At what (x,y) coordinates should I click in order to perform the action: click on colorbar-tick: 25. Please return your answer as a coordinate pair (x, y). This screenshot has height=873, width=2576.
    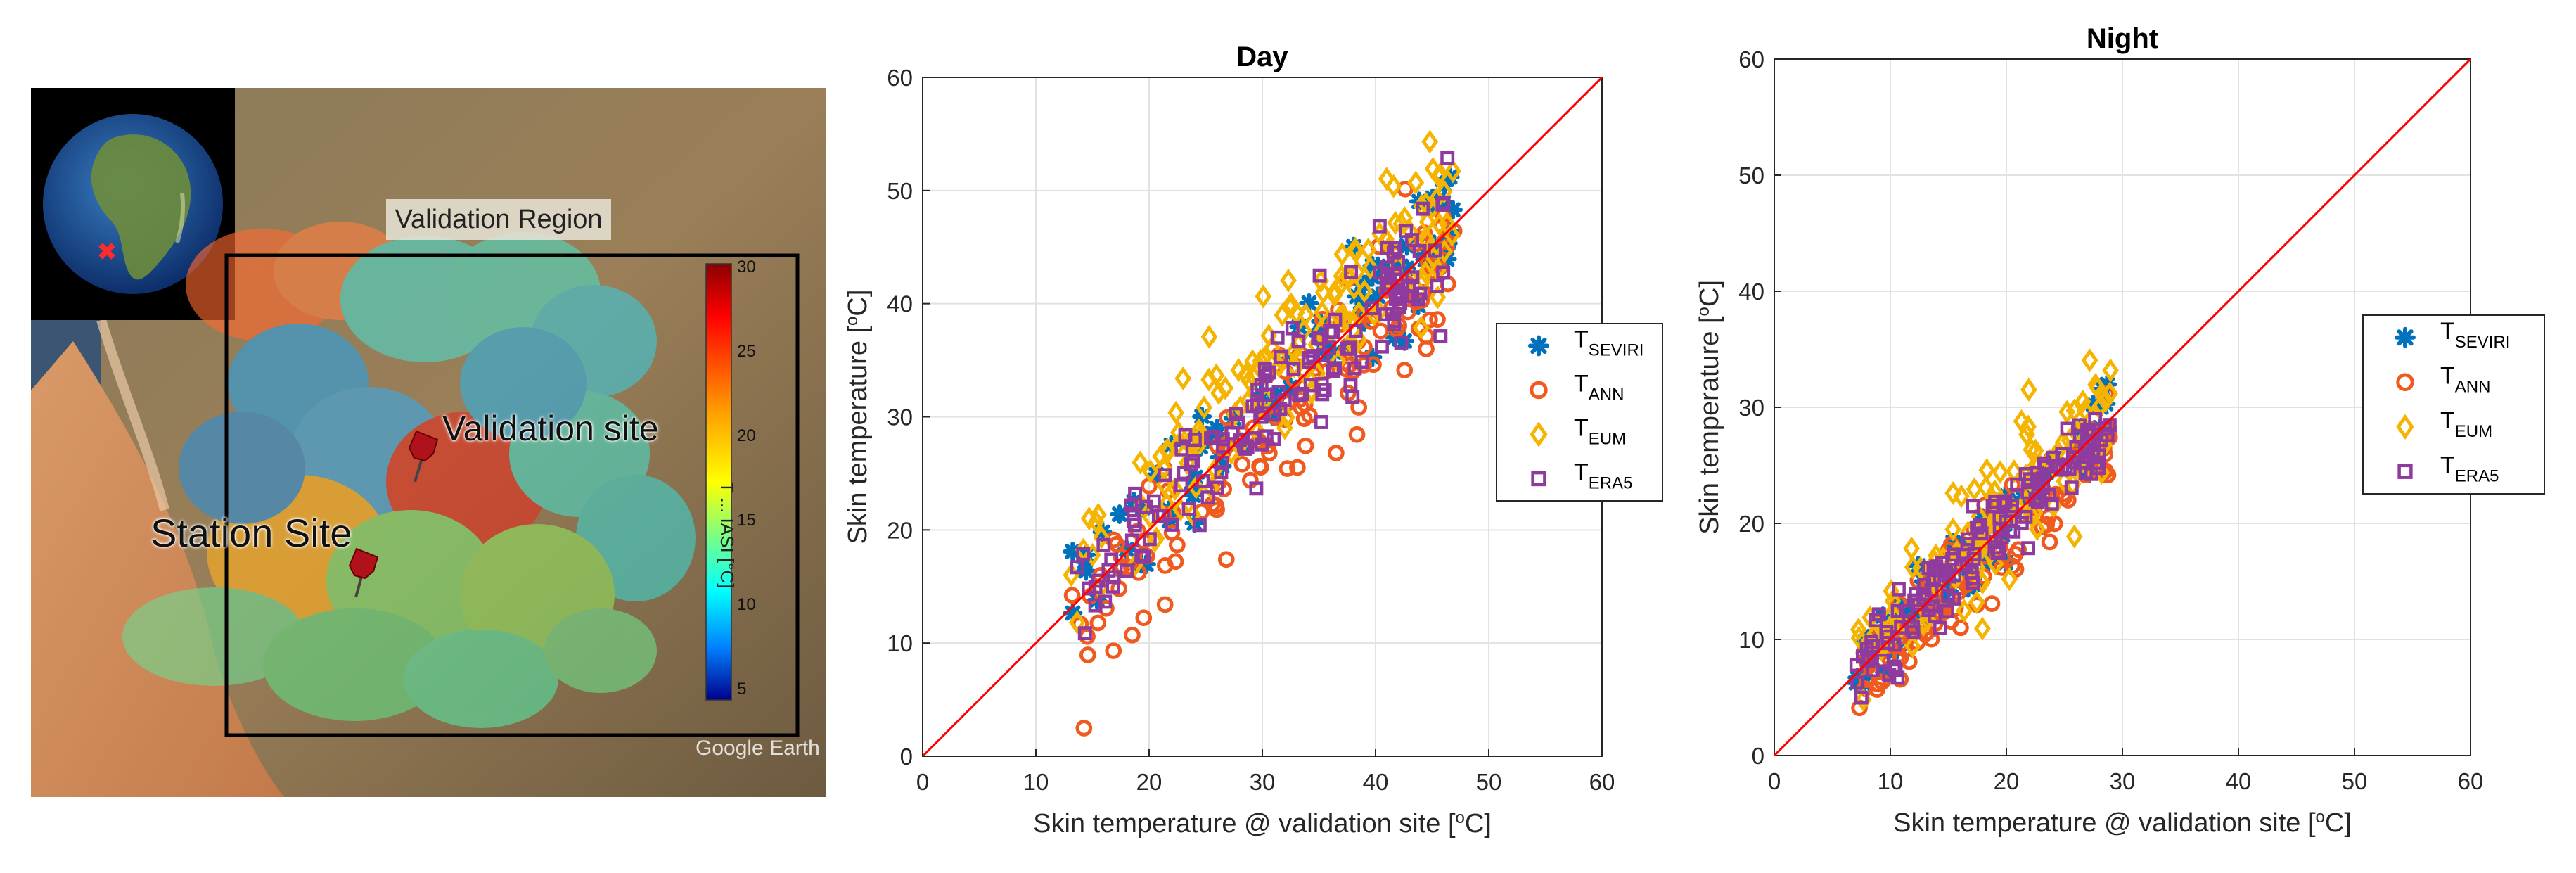
    Looking at the image, I should click on (746, 351).